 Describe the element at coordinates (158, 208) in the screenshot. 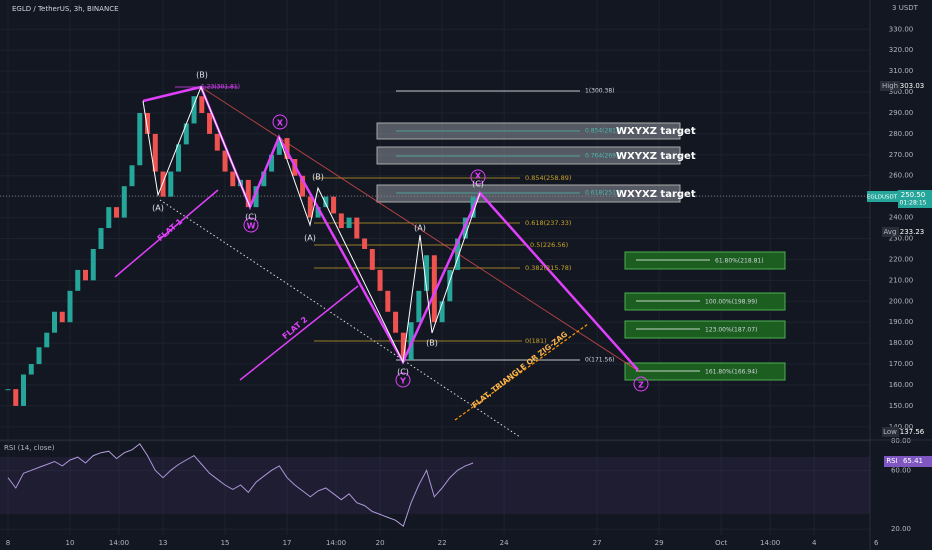

I see `sub-wave: (A)` at that location.